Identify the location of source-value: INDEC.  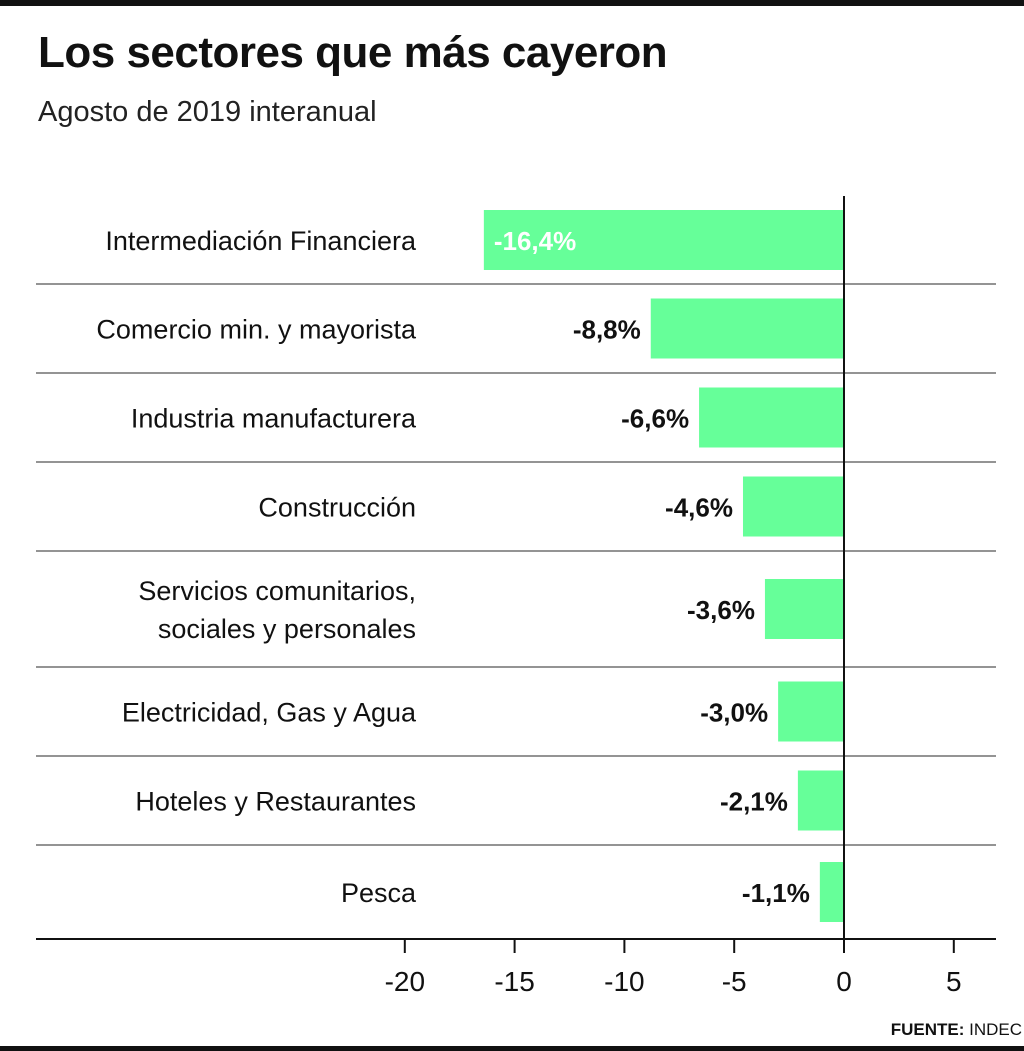
(995, 1029).